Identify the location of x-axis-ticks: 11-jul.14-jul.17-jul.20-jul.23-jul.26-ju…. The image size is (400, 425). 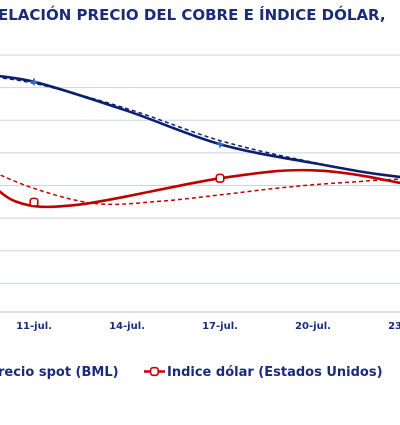
(208, 326).